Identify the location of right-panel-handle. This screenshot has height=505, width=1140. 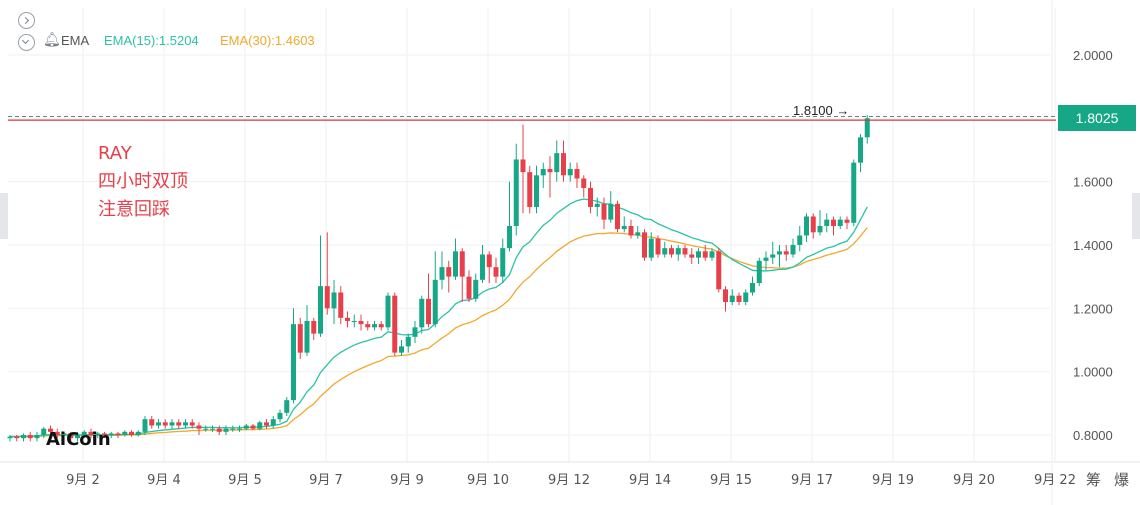
(1136, 216).